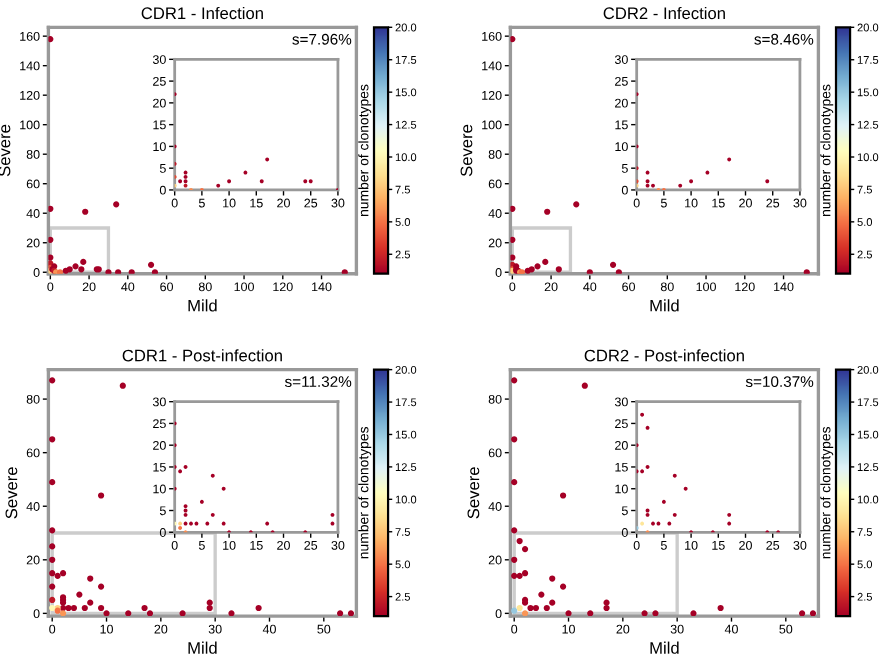  I want to click on chart-title: CDR1 - Post-infection, so click(202, 355).